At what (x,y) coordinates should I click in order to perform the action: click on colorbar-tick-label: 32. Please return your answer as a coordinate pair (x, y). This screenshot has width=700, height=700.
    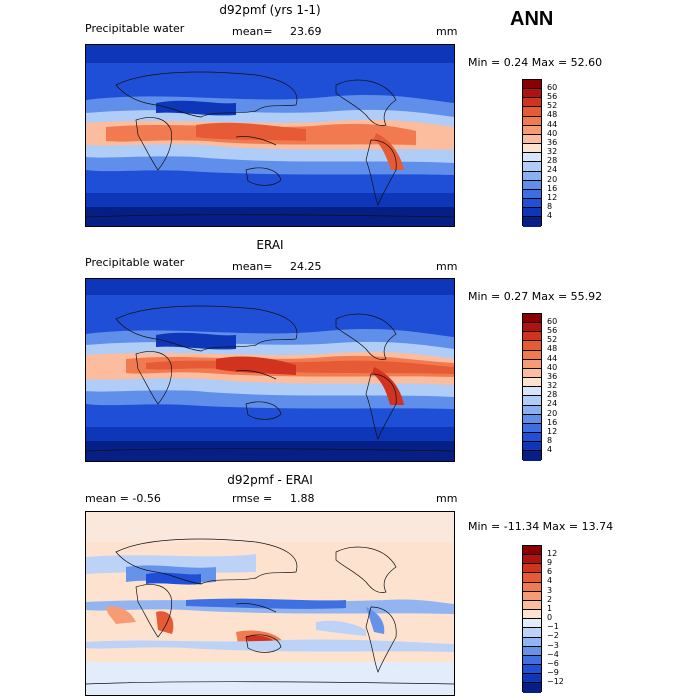
    Looking at the image, I should click on (552, 386).